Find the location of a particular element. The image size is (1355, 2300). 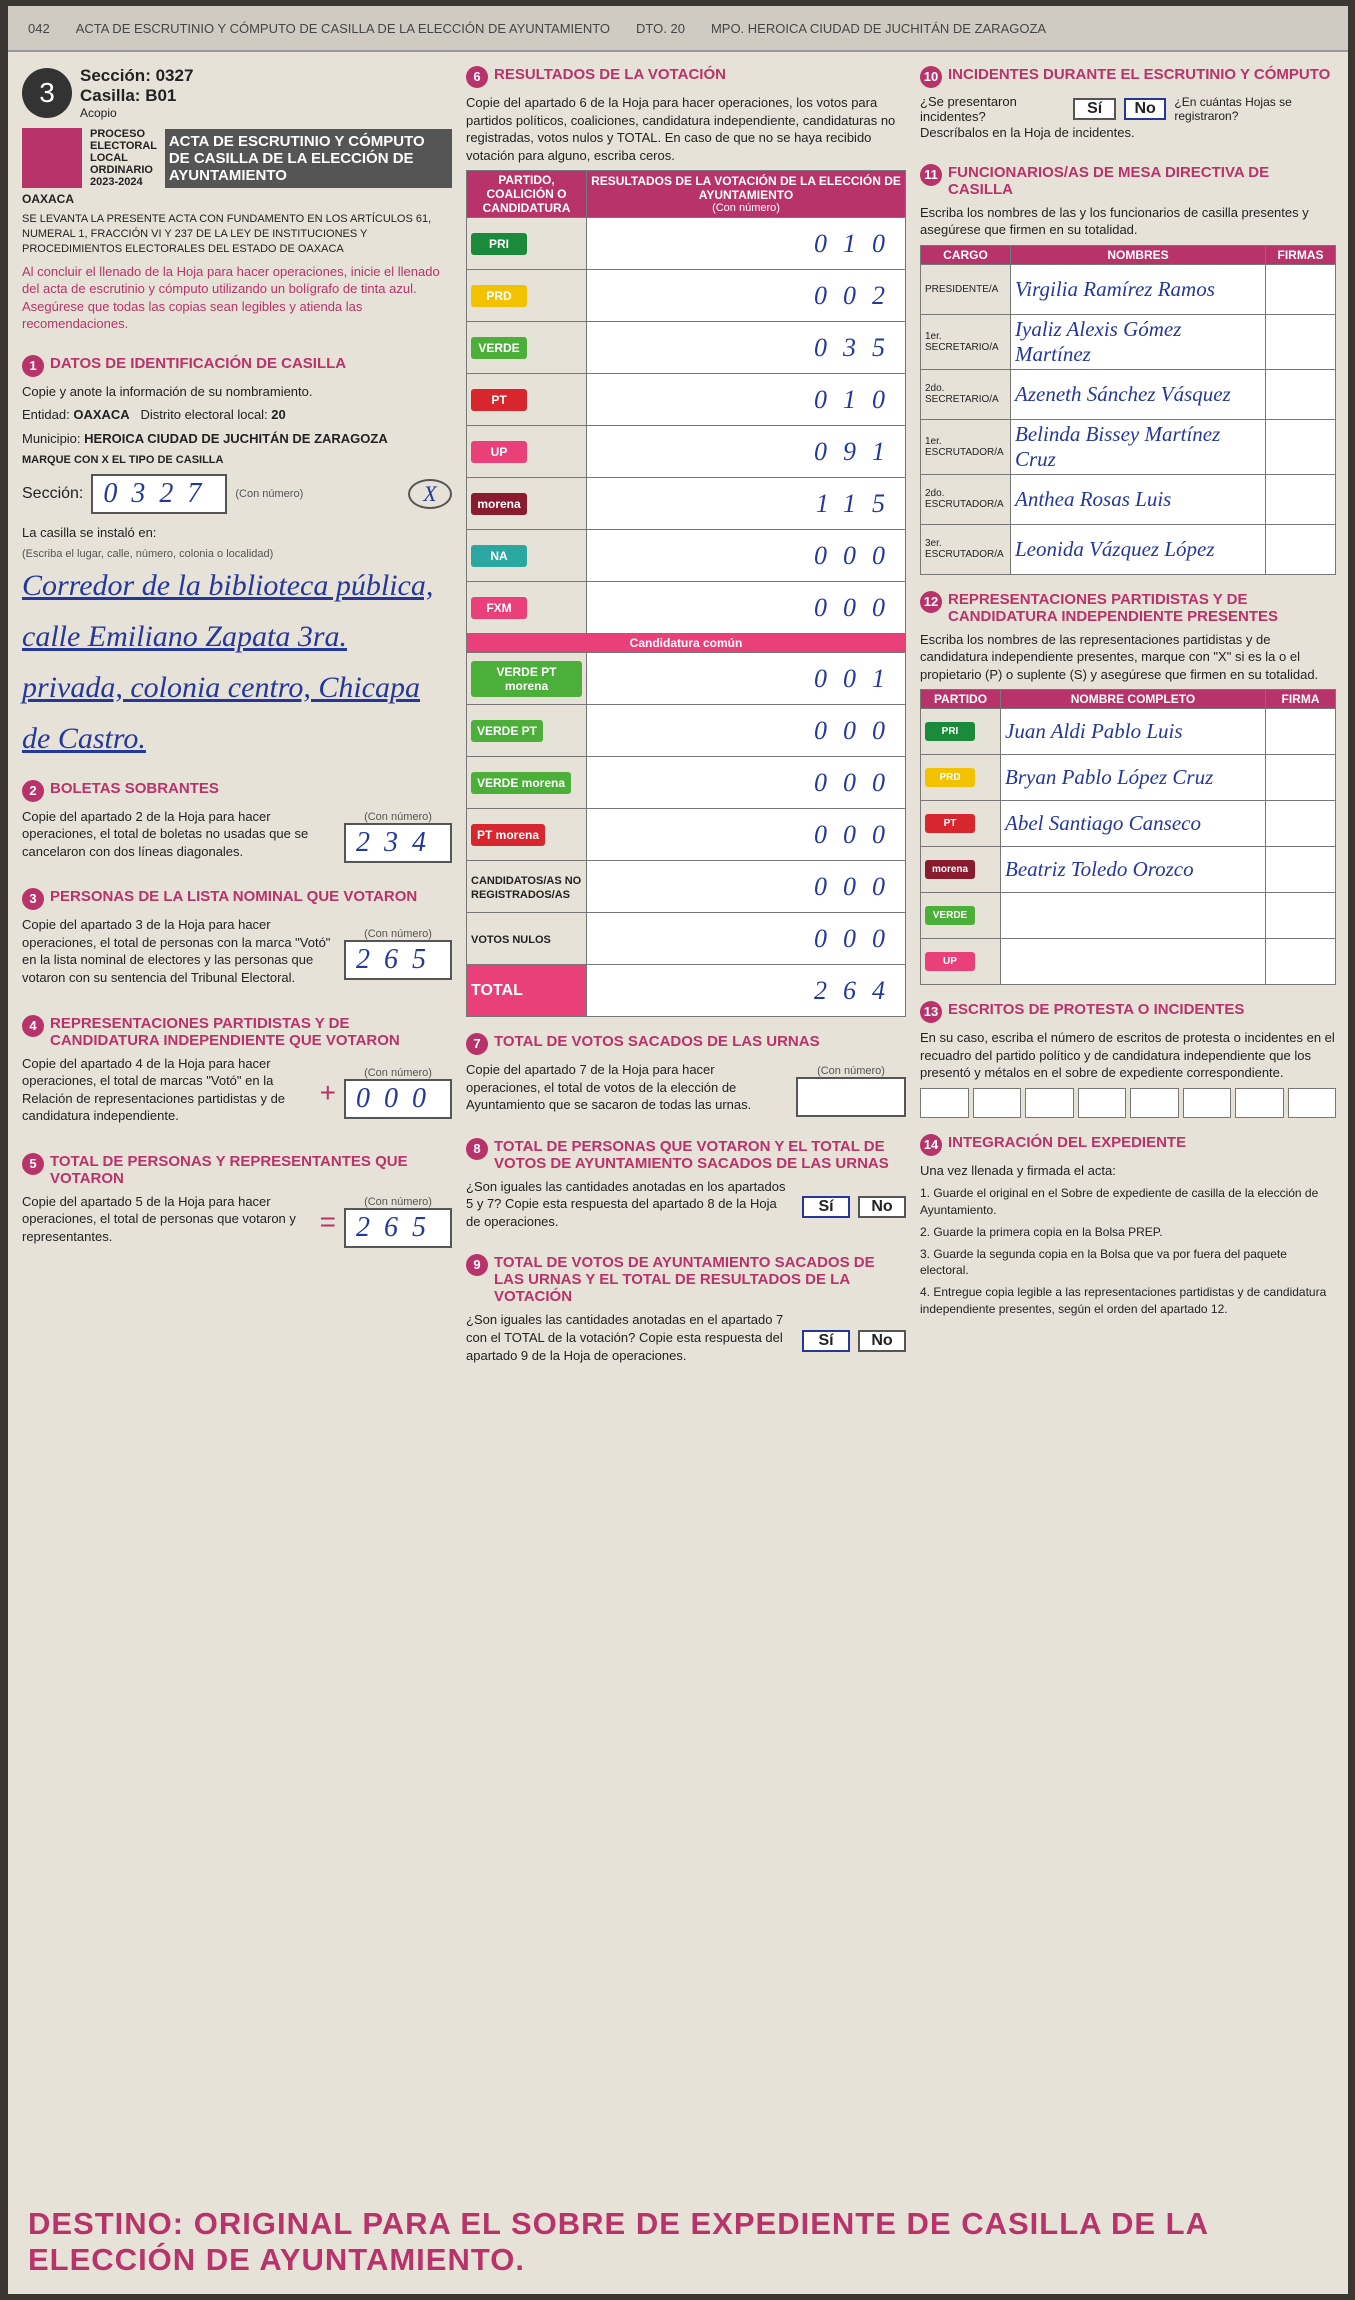

title-text: RESULTADOS DE LA VOTACIÓN is located at coordinates (610, 74).